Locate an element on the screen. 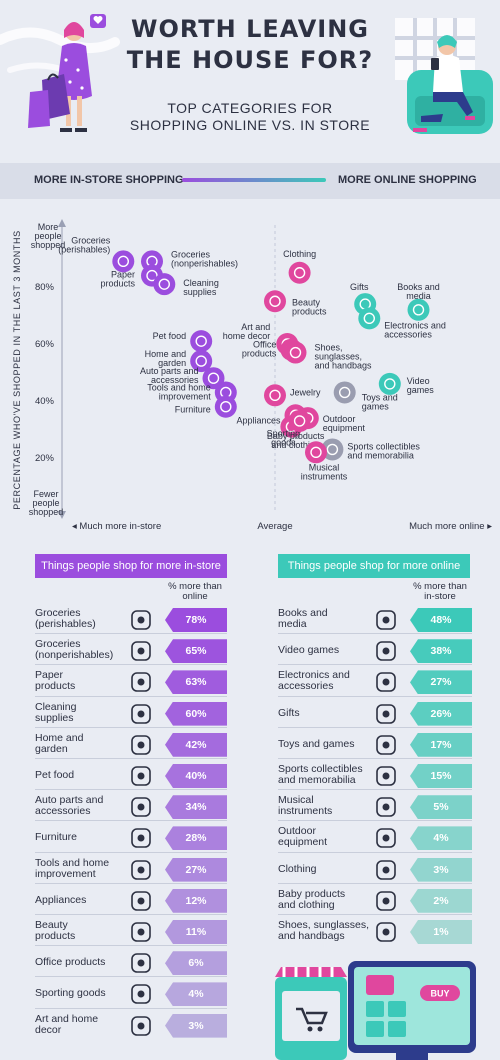 Image resolution: width=500 pixels, height=1060 pixels. scatter-point-label: Furniture is located at coordinates (193, 410).